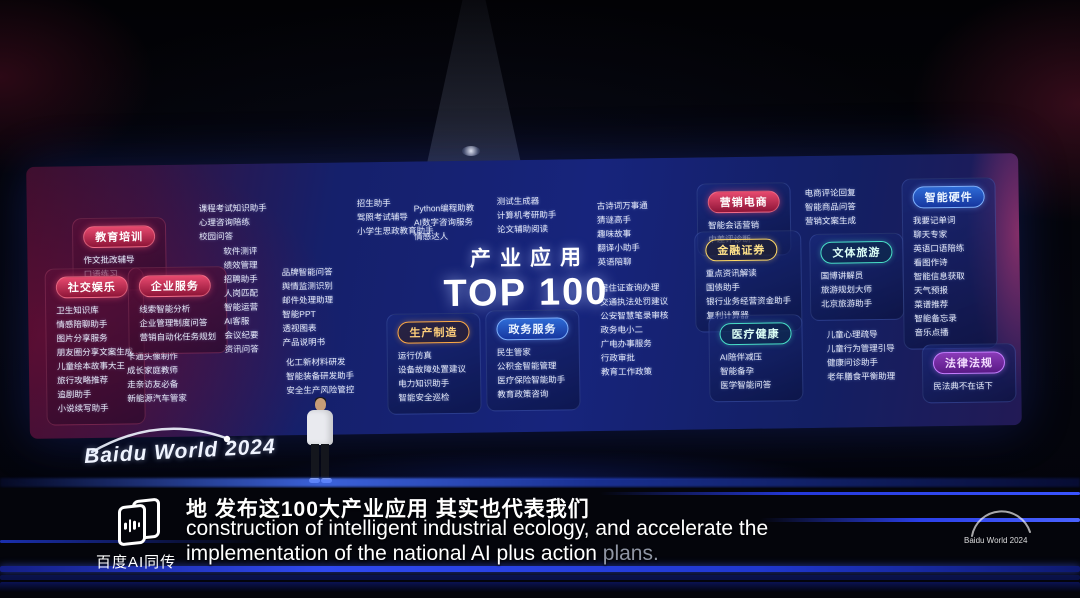  What do you see at coordinates (737, 371) in the screenshot?
I see `app-item: 智能备孕` at bounding box center [737, 371].